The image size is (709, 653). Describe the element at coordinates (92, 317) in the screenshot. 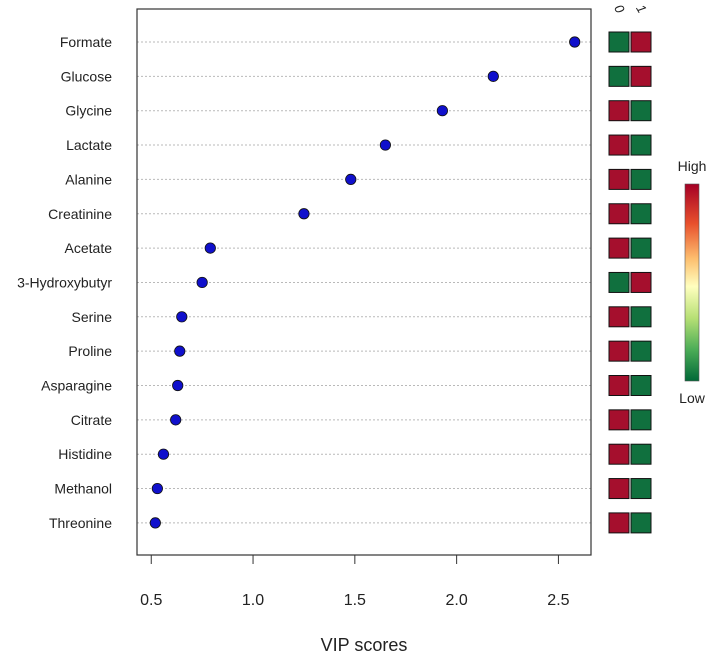

I see `metabolite-label: Serine` at that location.